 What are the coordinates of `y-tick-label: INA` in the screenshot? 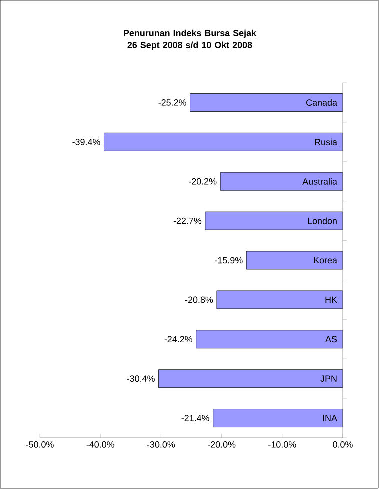 It's located at (330, 418).